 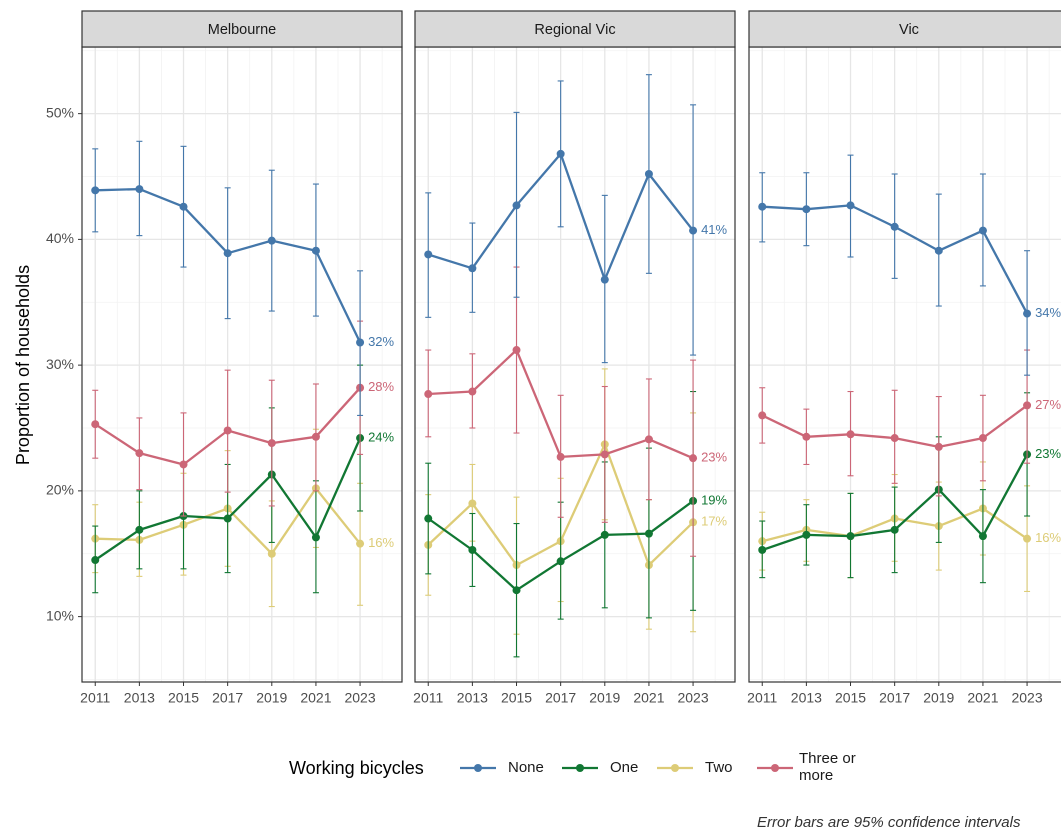 I want to click on legend-label-line: more, so click(x=816, y=775).